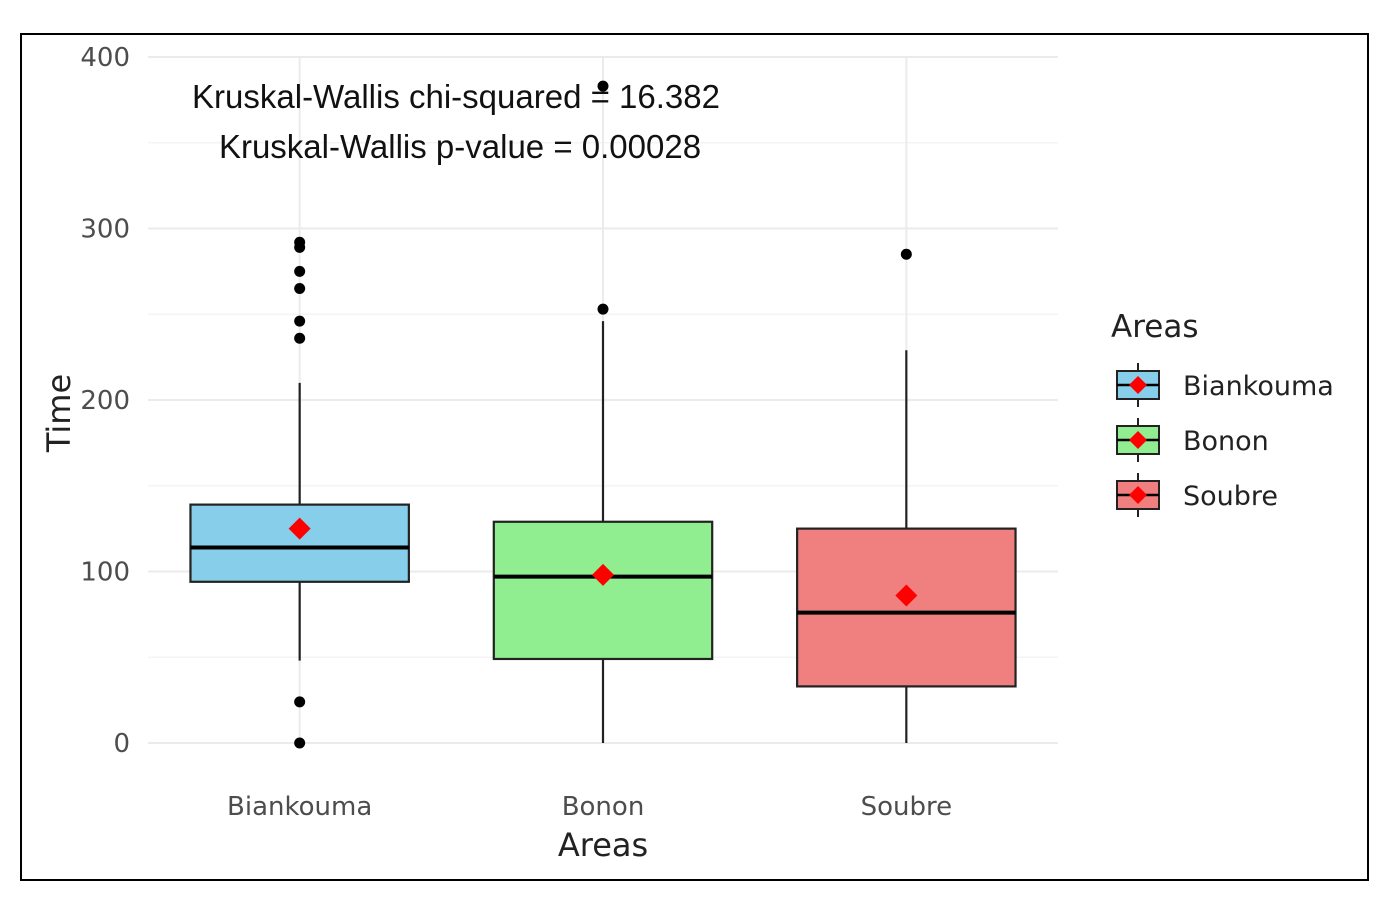 This screenshot has width=1394, height=907. I want to click on annotation-chi-squared: Kruskal-Wallis chi-squared = 16.382, so click(456, 96).